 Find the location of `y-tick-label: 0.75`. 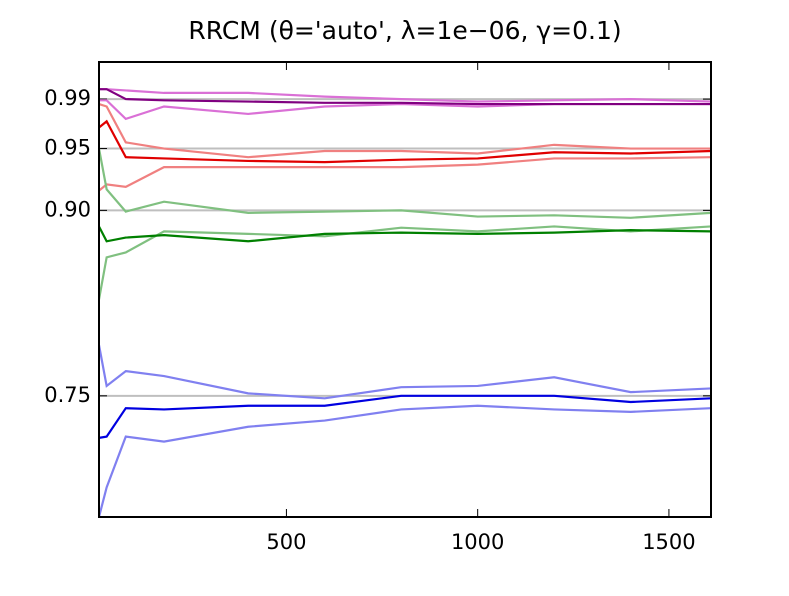

y-tick-label: 0.75 is located at coordinates (67, 395).